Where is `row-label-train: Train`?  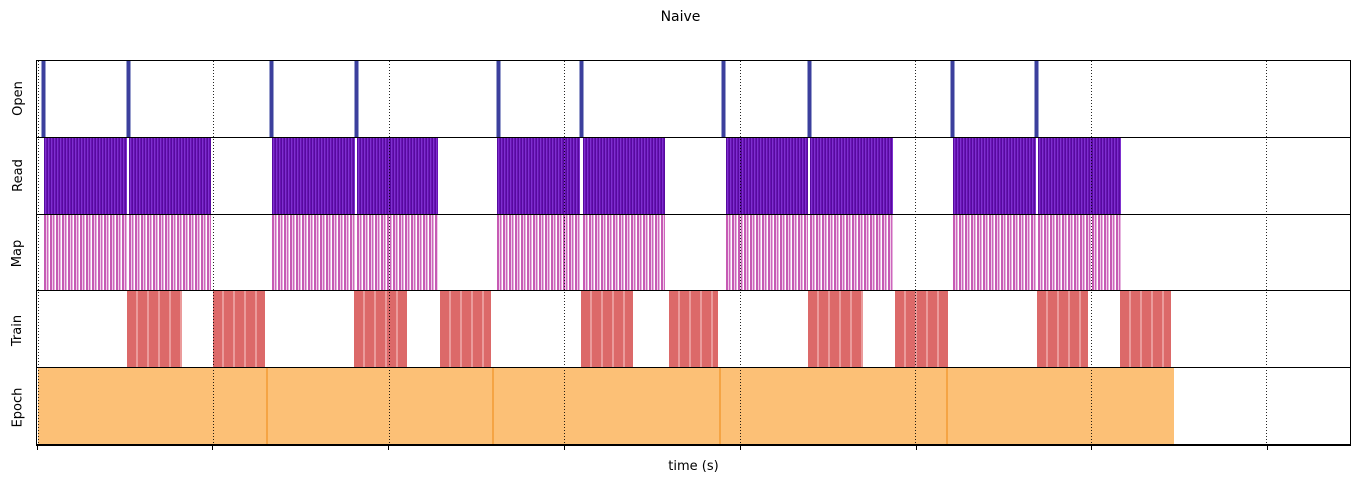 row-label-train: Train is located at coordinates (18, 330).